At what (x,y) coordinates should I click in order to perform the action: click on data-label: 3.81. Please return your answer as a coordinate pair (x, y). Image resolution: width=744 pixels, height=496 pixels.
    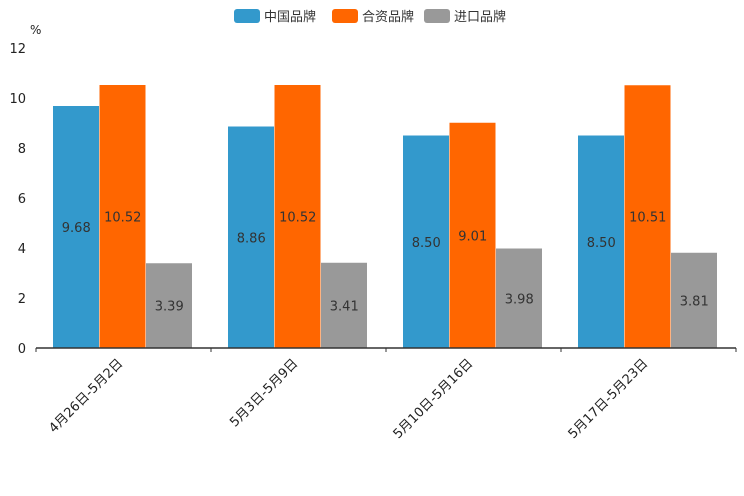
    Looking at the image, I should click on (694, 301).